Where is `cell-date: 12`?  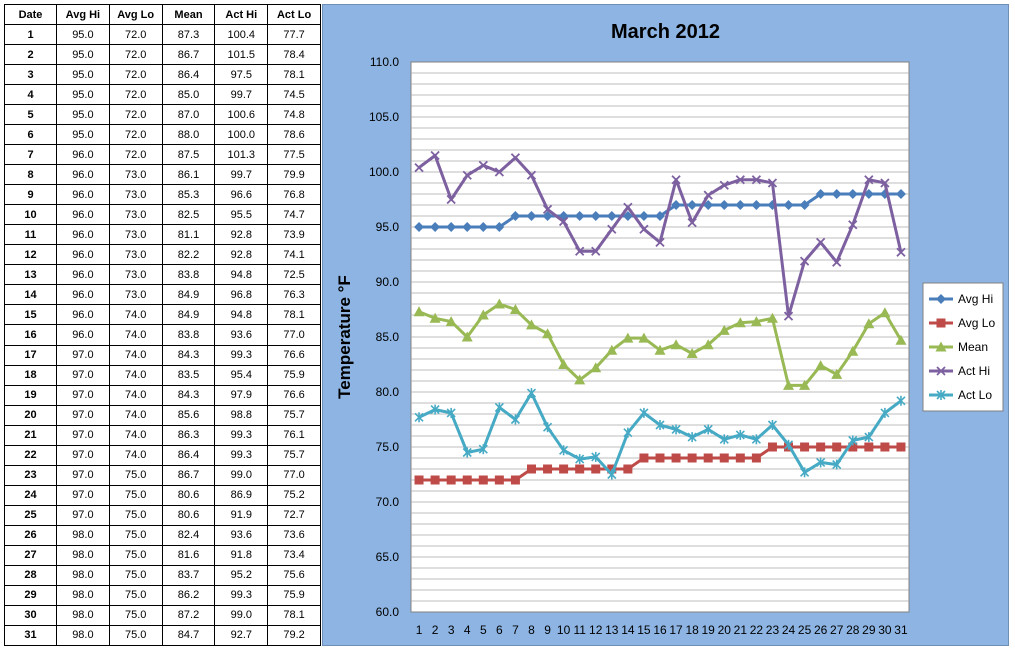 cell-date: 12 is located at coordinates (30, 255).